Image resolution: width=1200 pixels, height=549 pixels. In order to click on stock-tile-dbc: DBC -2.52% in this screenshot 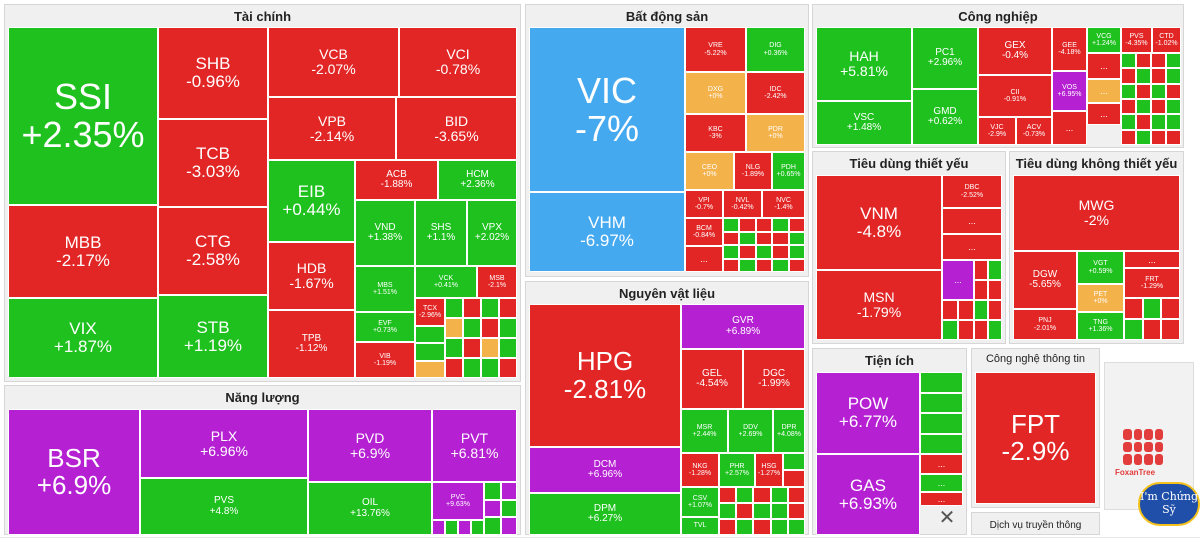, I will do `click(972, 191)`.